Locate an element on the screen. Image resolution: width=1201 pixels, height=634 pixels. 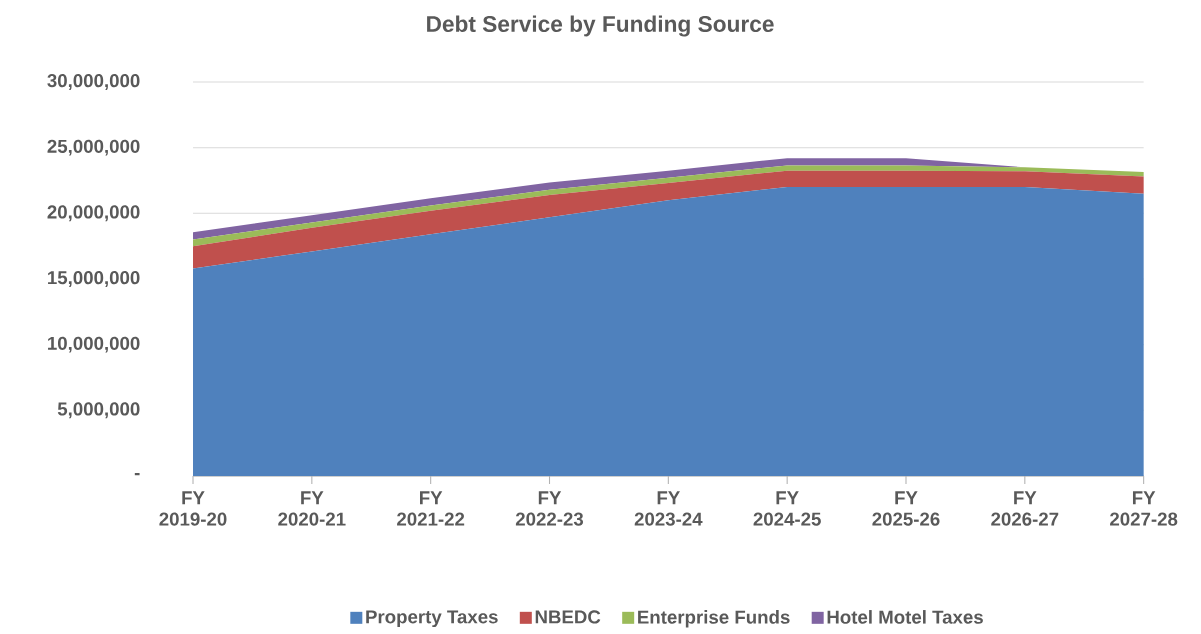
x-tick-label: FY 2027-28 is located at coordinates (1144, 508).